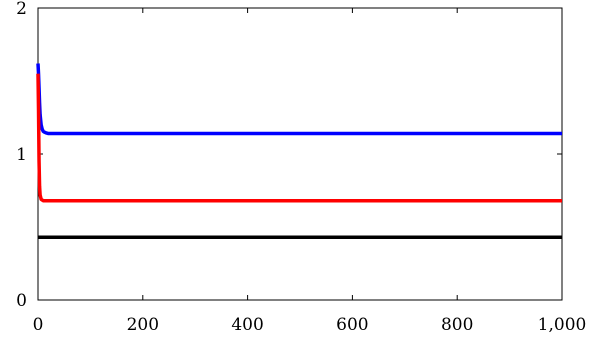 The image size is (613, 343). Describe the element at coordinates (457, 325) in the screenshot. I see `x-tick-label: 800` at that location.